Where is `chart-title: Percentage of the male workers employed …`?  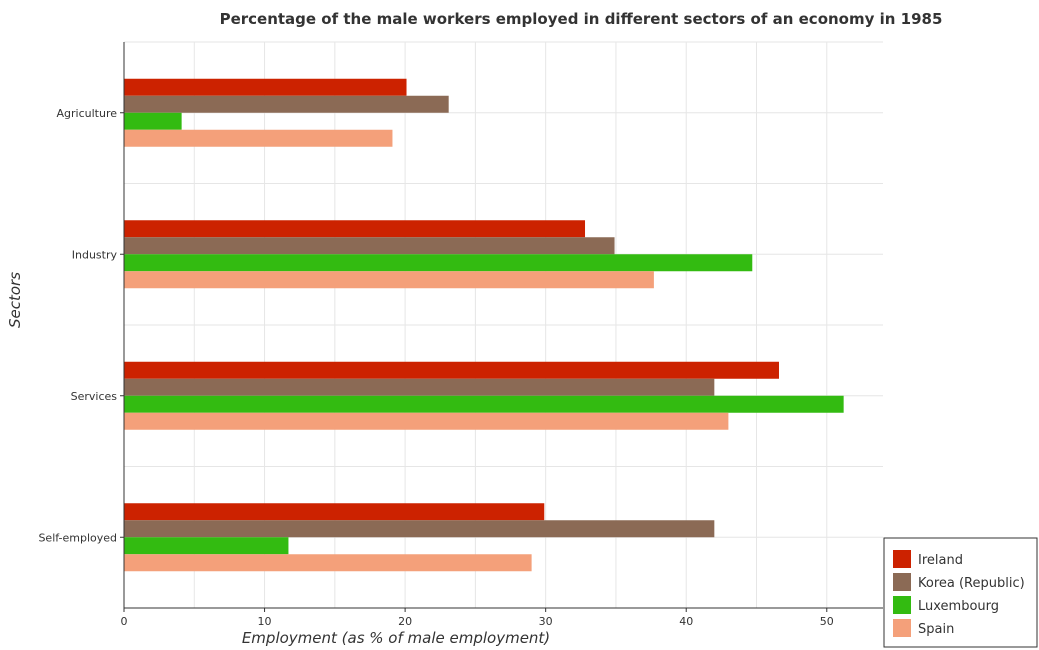 chart-title: Percentage of the male workers employed … is located at coordinates (581, 19).